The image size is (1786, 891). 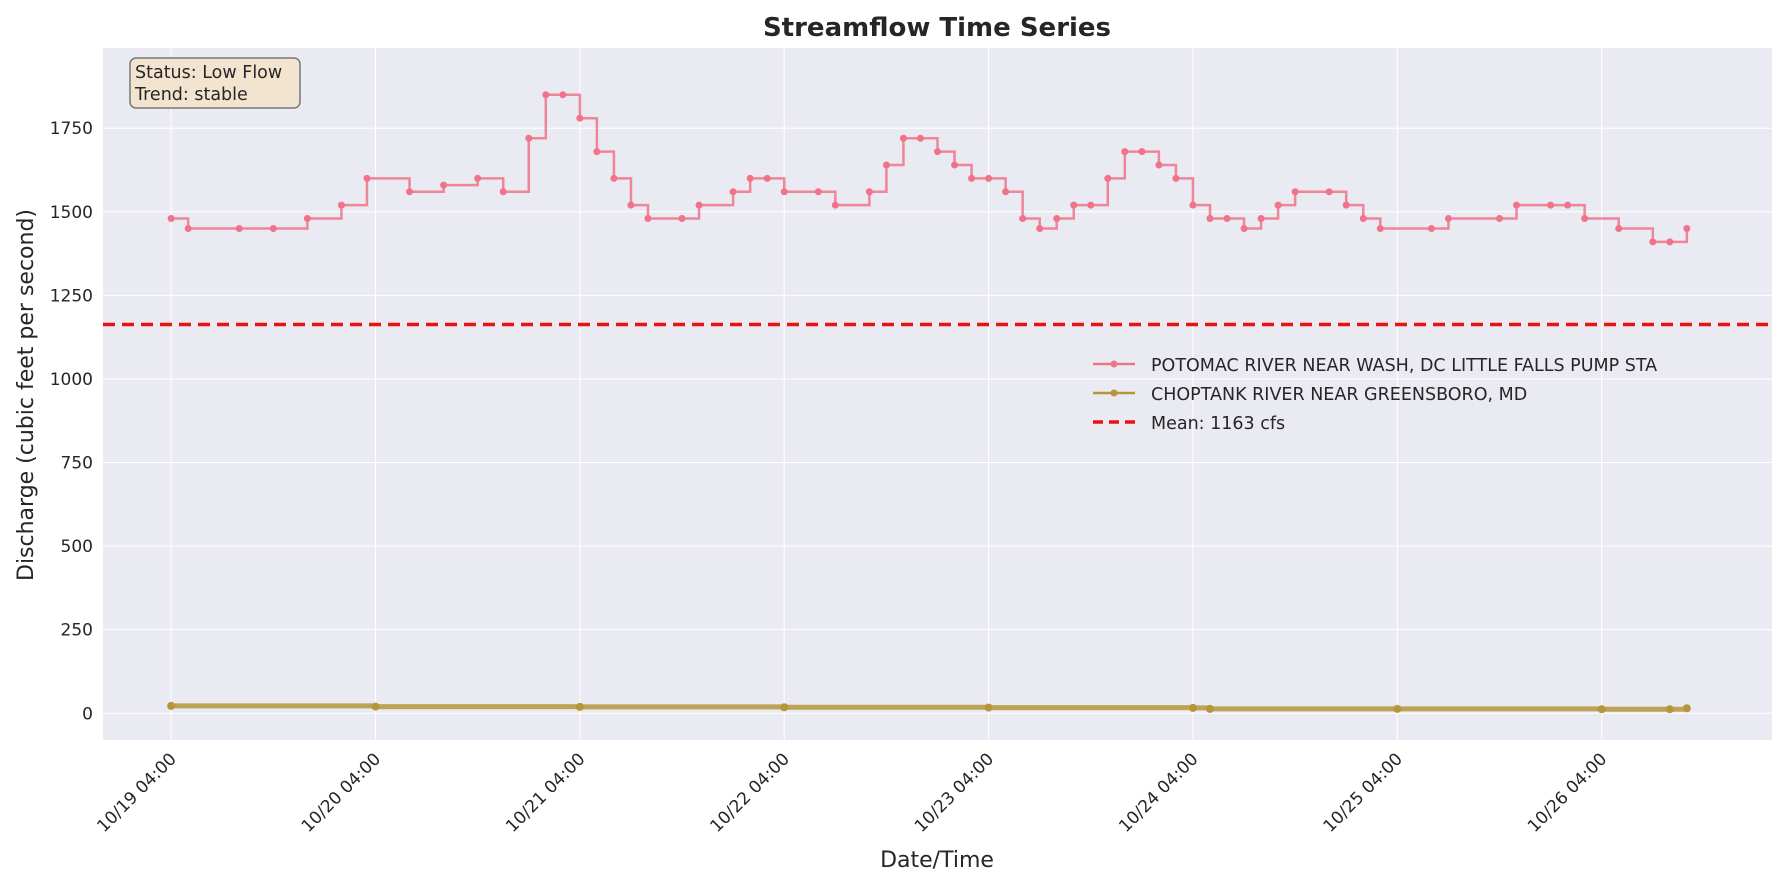 What do you see at coordinates (71, 213) in the screenshot?
I see `y-tick-label: 1500` at bounding box center [71, 213].